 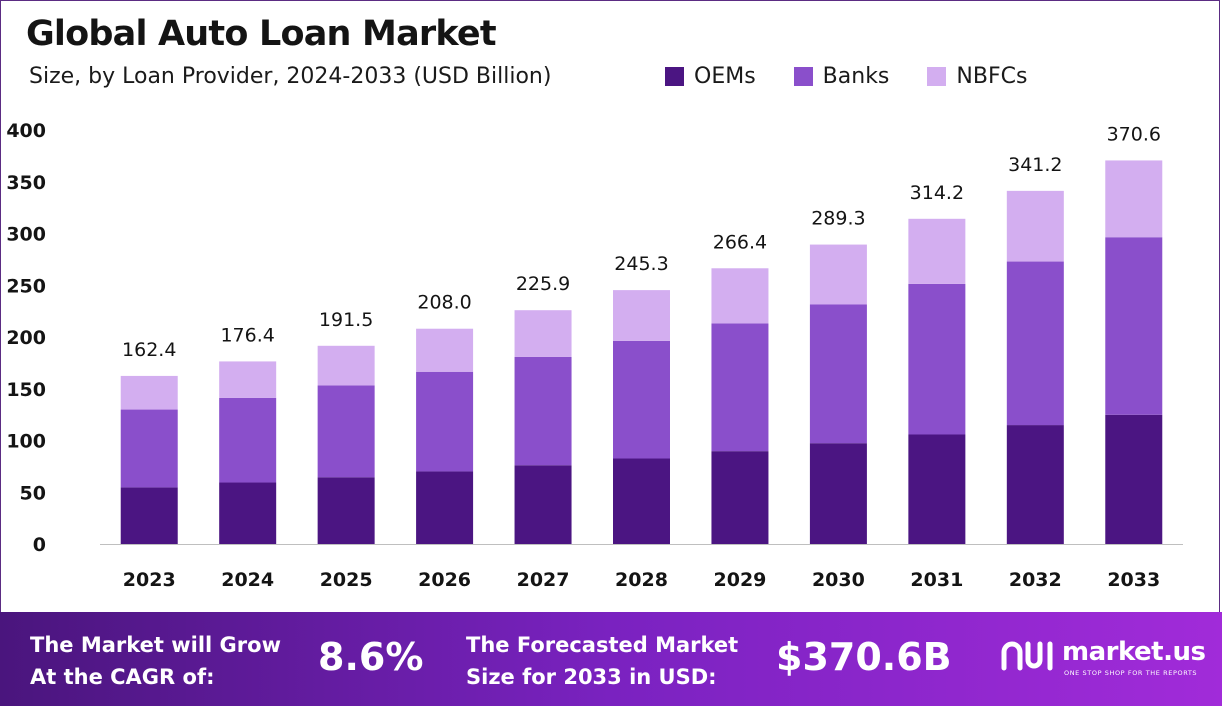 I want to click on cagr-label-line2: At the CAGR of:, so click(x=122, y=677).